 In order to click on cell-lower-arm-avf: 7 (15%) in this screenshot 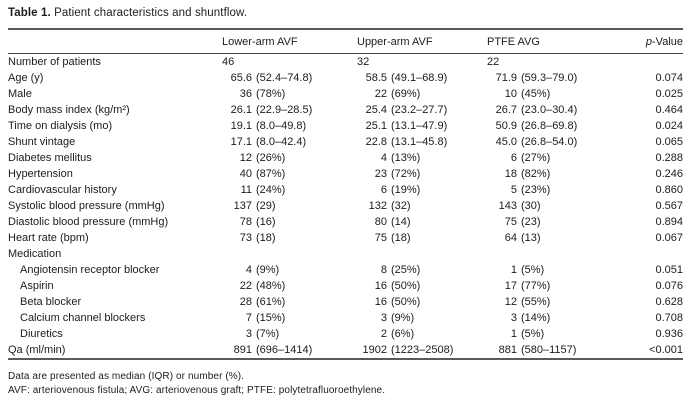, I will do `click(289, 318)`.